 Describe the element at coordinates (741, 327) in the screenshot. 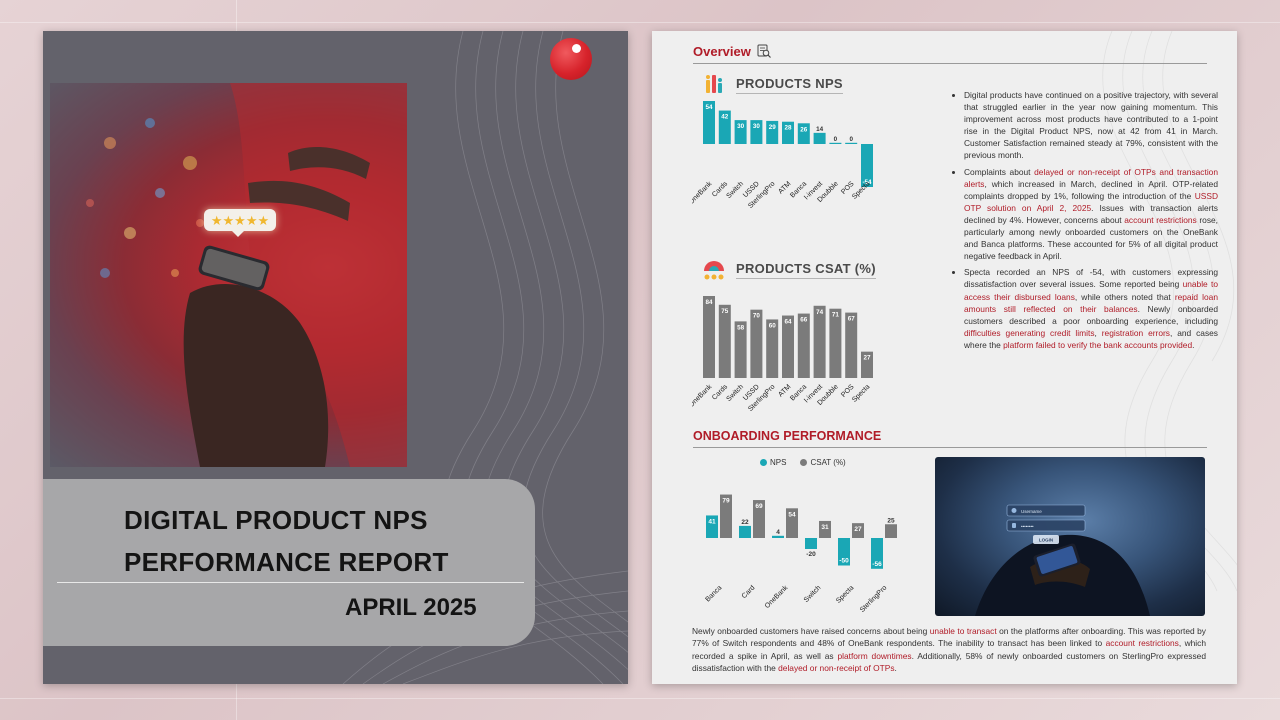

I see `bar-value-label: 58` at that location.